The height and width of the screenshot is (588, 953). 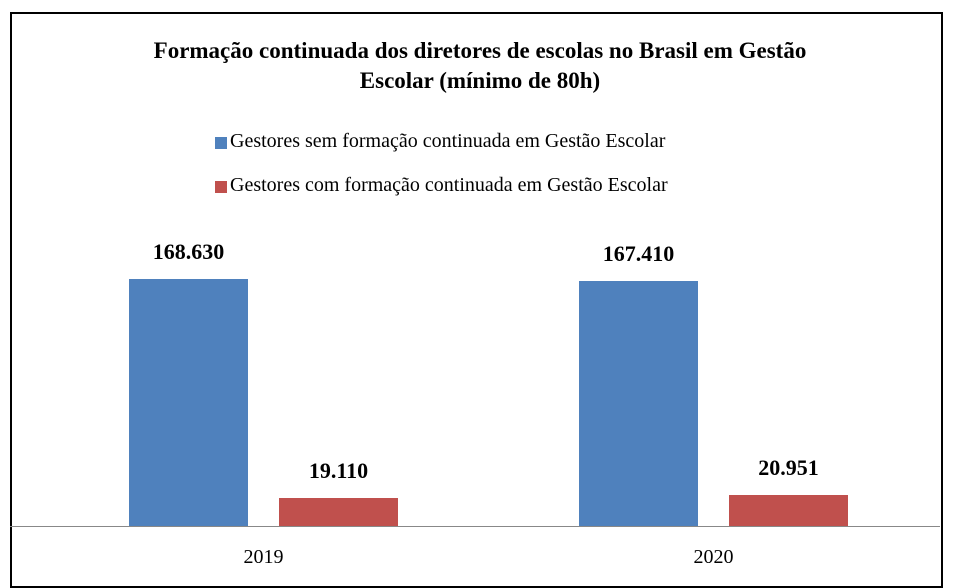 What do you see at coordinates (788, 468) in the screenshot?
I see `value-label: 20.951` at bounding box center [788, 468].